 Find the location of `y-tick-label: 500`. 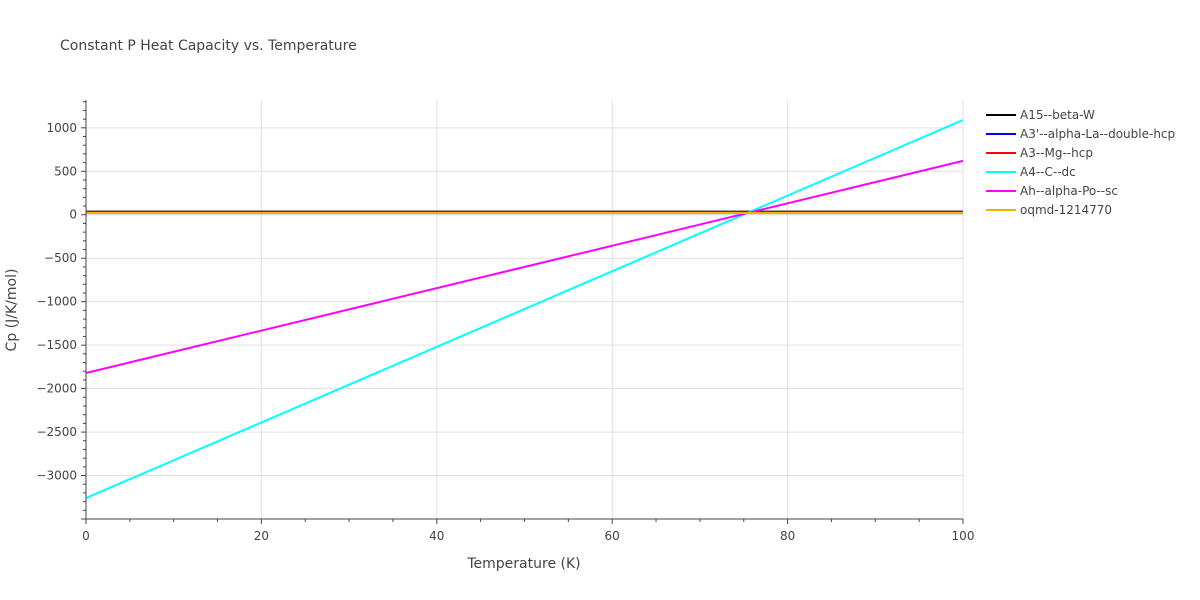

y-tick-label: 500 is located at coordinates (65, 171).